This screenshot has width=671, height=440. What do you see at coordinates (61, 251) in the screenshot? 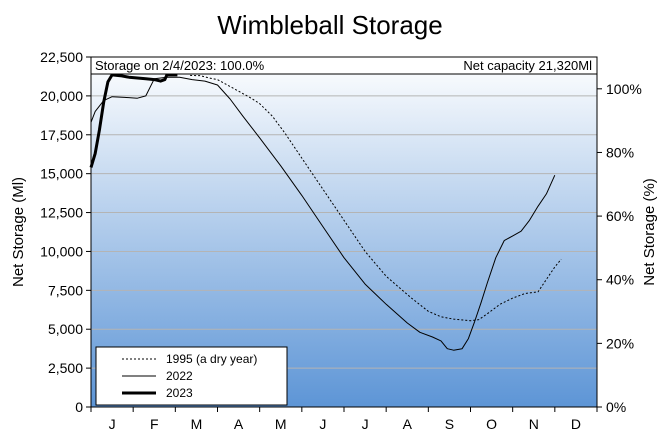
I see `y-tick-label: 10,000` at bounding box center [61, 251].